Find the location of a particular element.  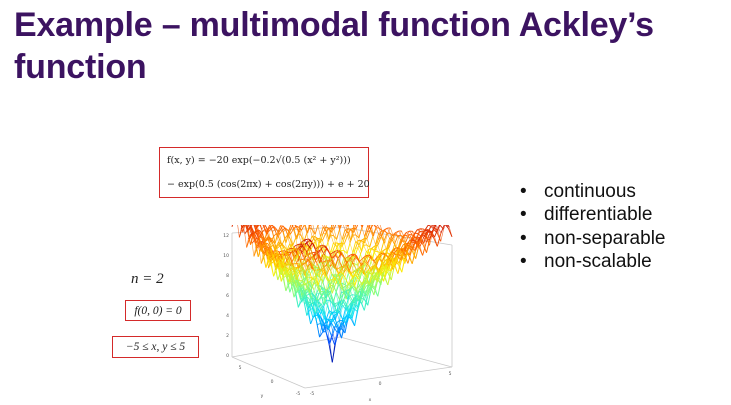

ackley-surface is located at coordinates (342, 294).